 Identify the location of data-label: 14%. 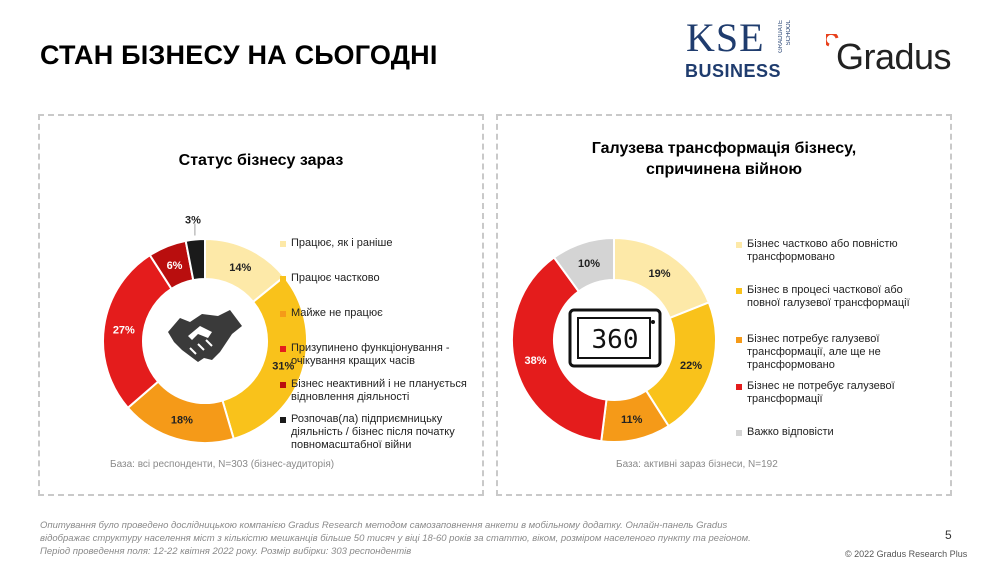
(240, 268).